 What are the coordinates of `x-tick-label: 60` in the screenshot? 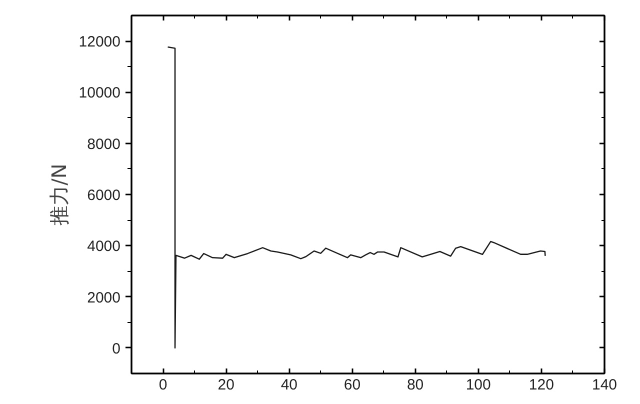 It's located at (352, 385).